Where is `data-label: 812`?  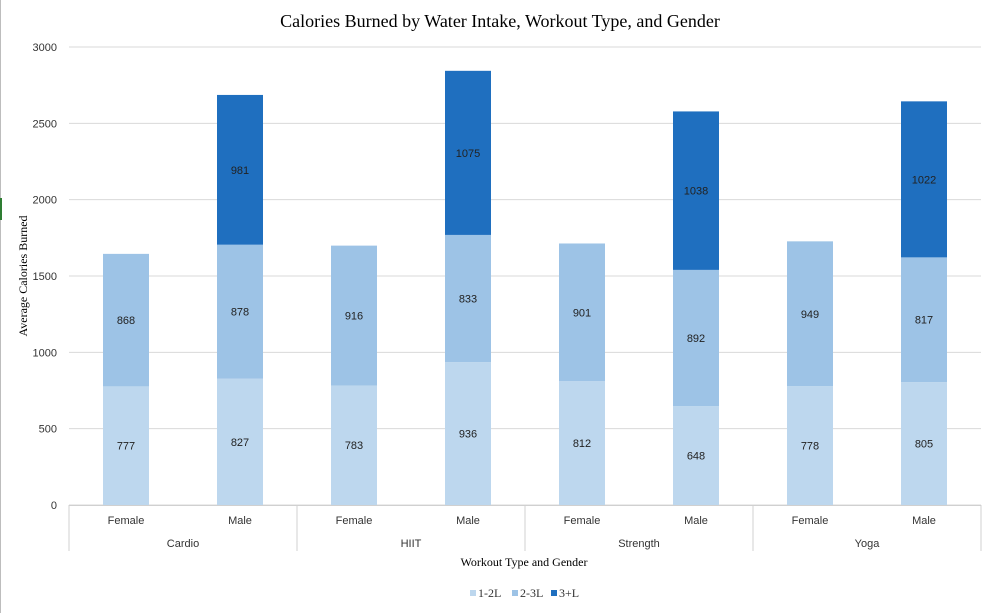 data-label: 812 is located at coordinates (582, 444).